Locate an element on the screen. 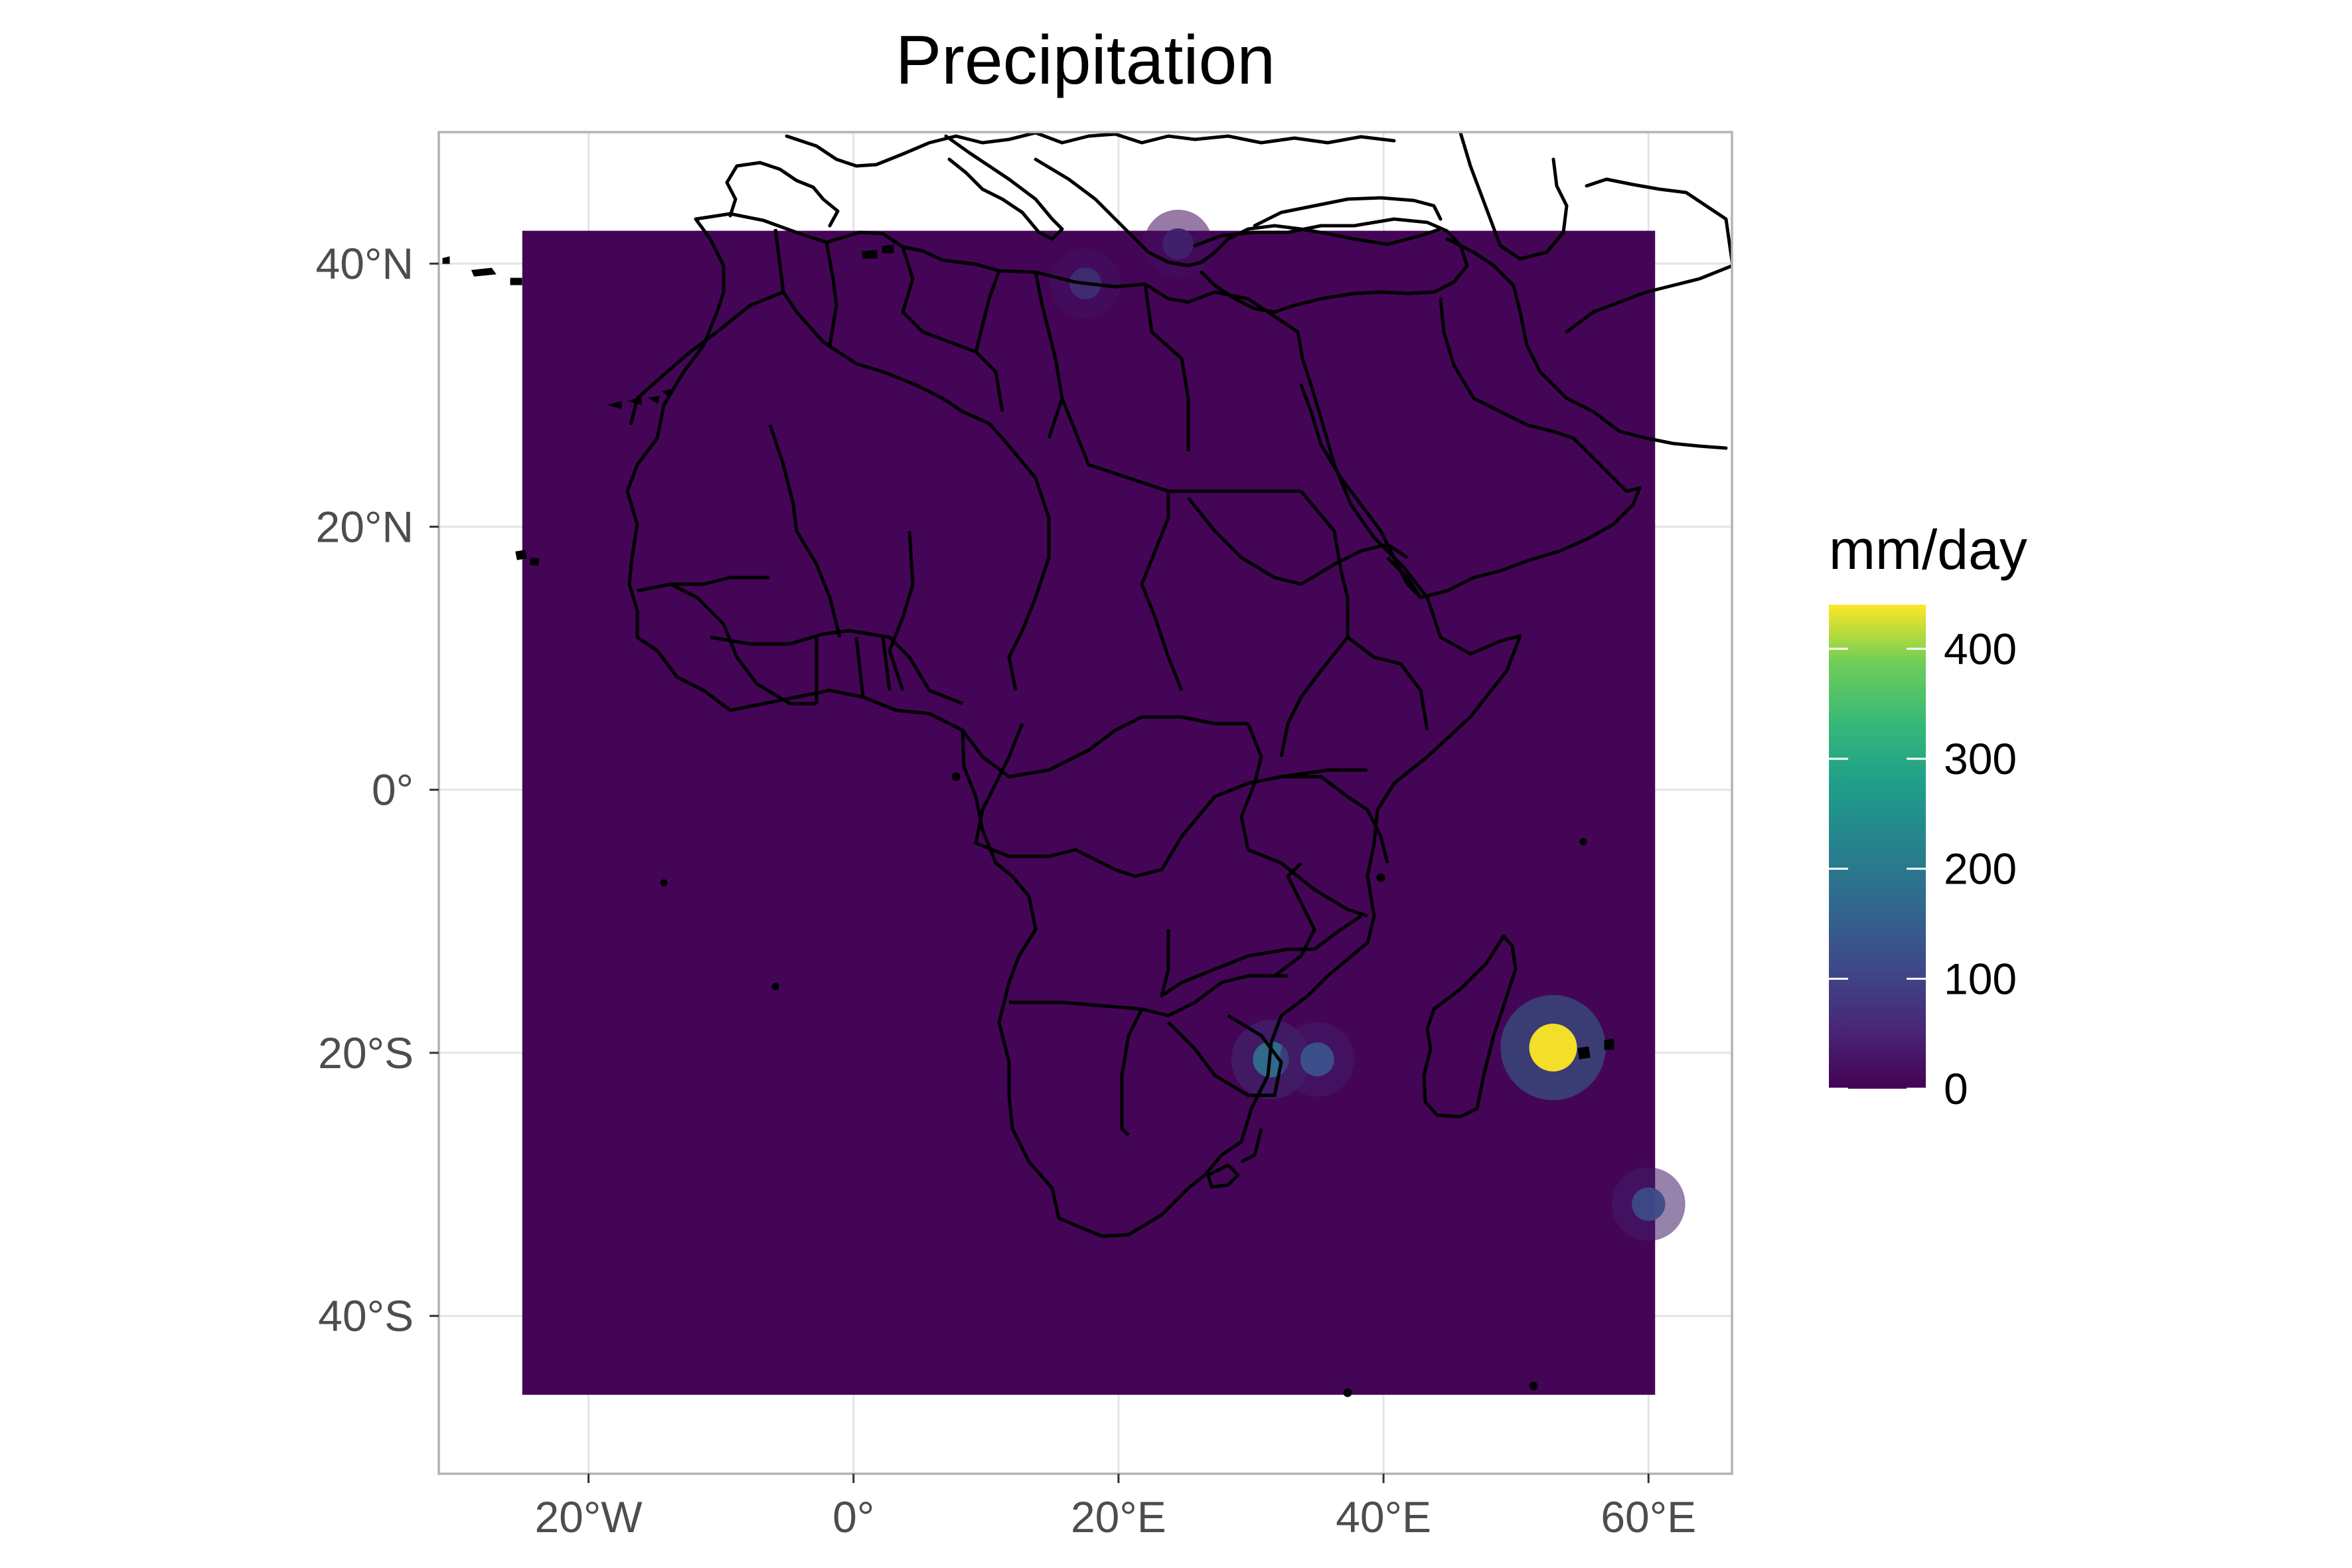 The height and width of the screenshot is (1568, 2352). y-tick-label: 0° is located at coordinates (393, 790).